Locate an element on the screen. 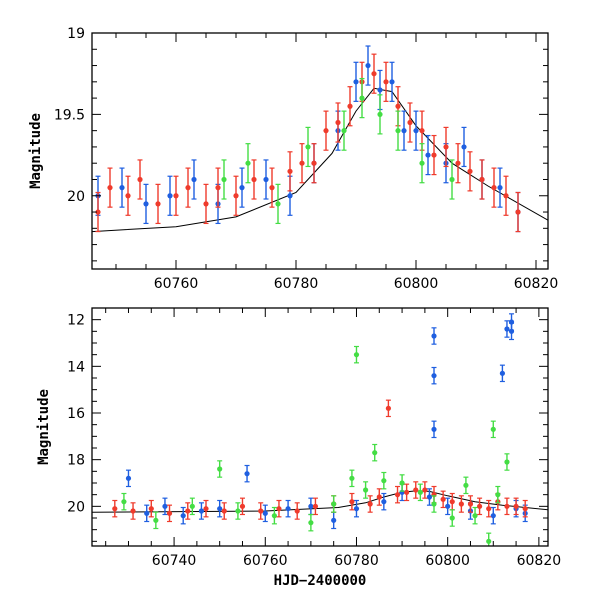 The height and width of the screenshot is (600, 600). top-y-axis-label: Magnitude is located at coordinates (36, 151).